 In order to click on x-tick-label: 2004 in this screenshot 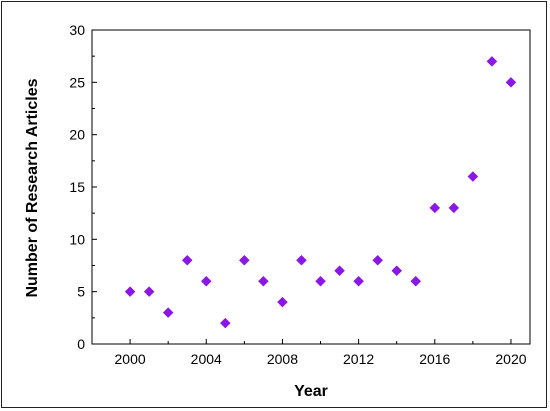, I will do `click(206, 359)`.